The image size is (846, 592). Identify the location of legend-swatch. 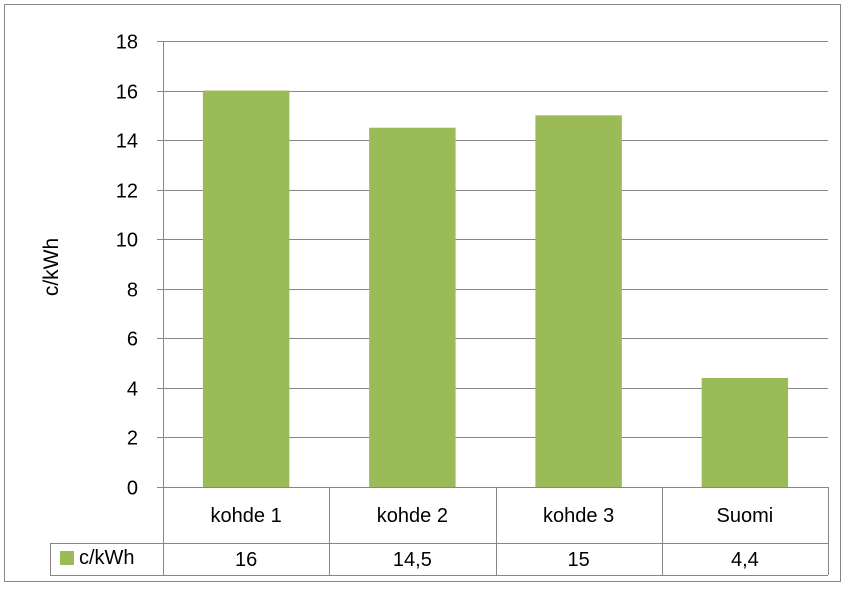
(67, 558).